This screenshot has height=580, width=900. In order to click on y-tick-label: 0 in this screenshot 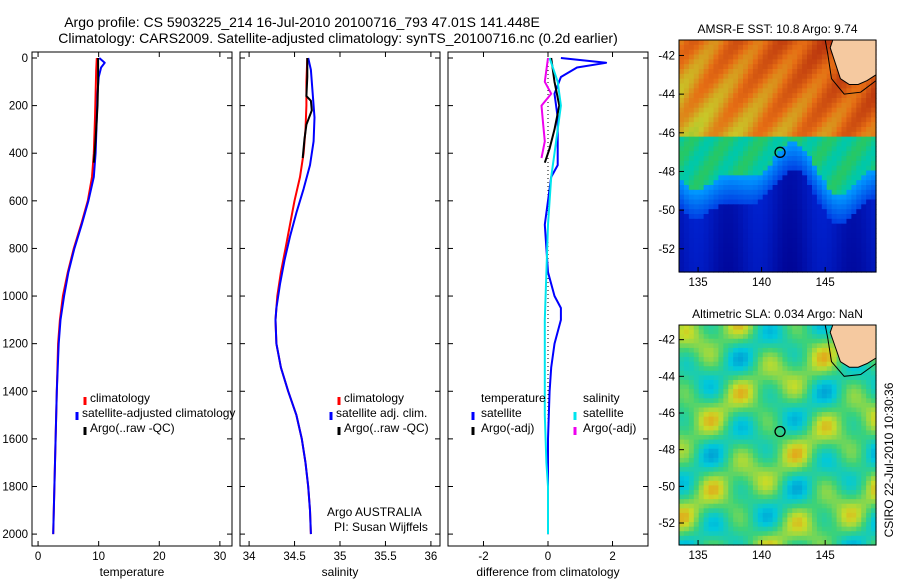, I will do `click(25, 59)`.